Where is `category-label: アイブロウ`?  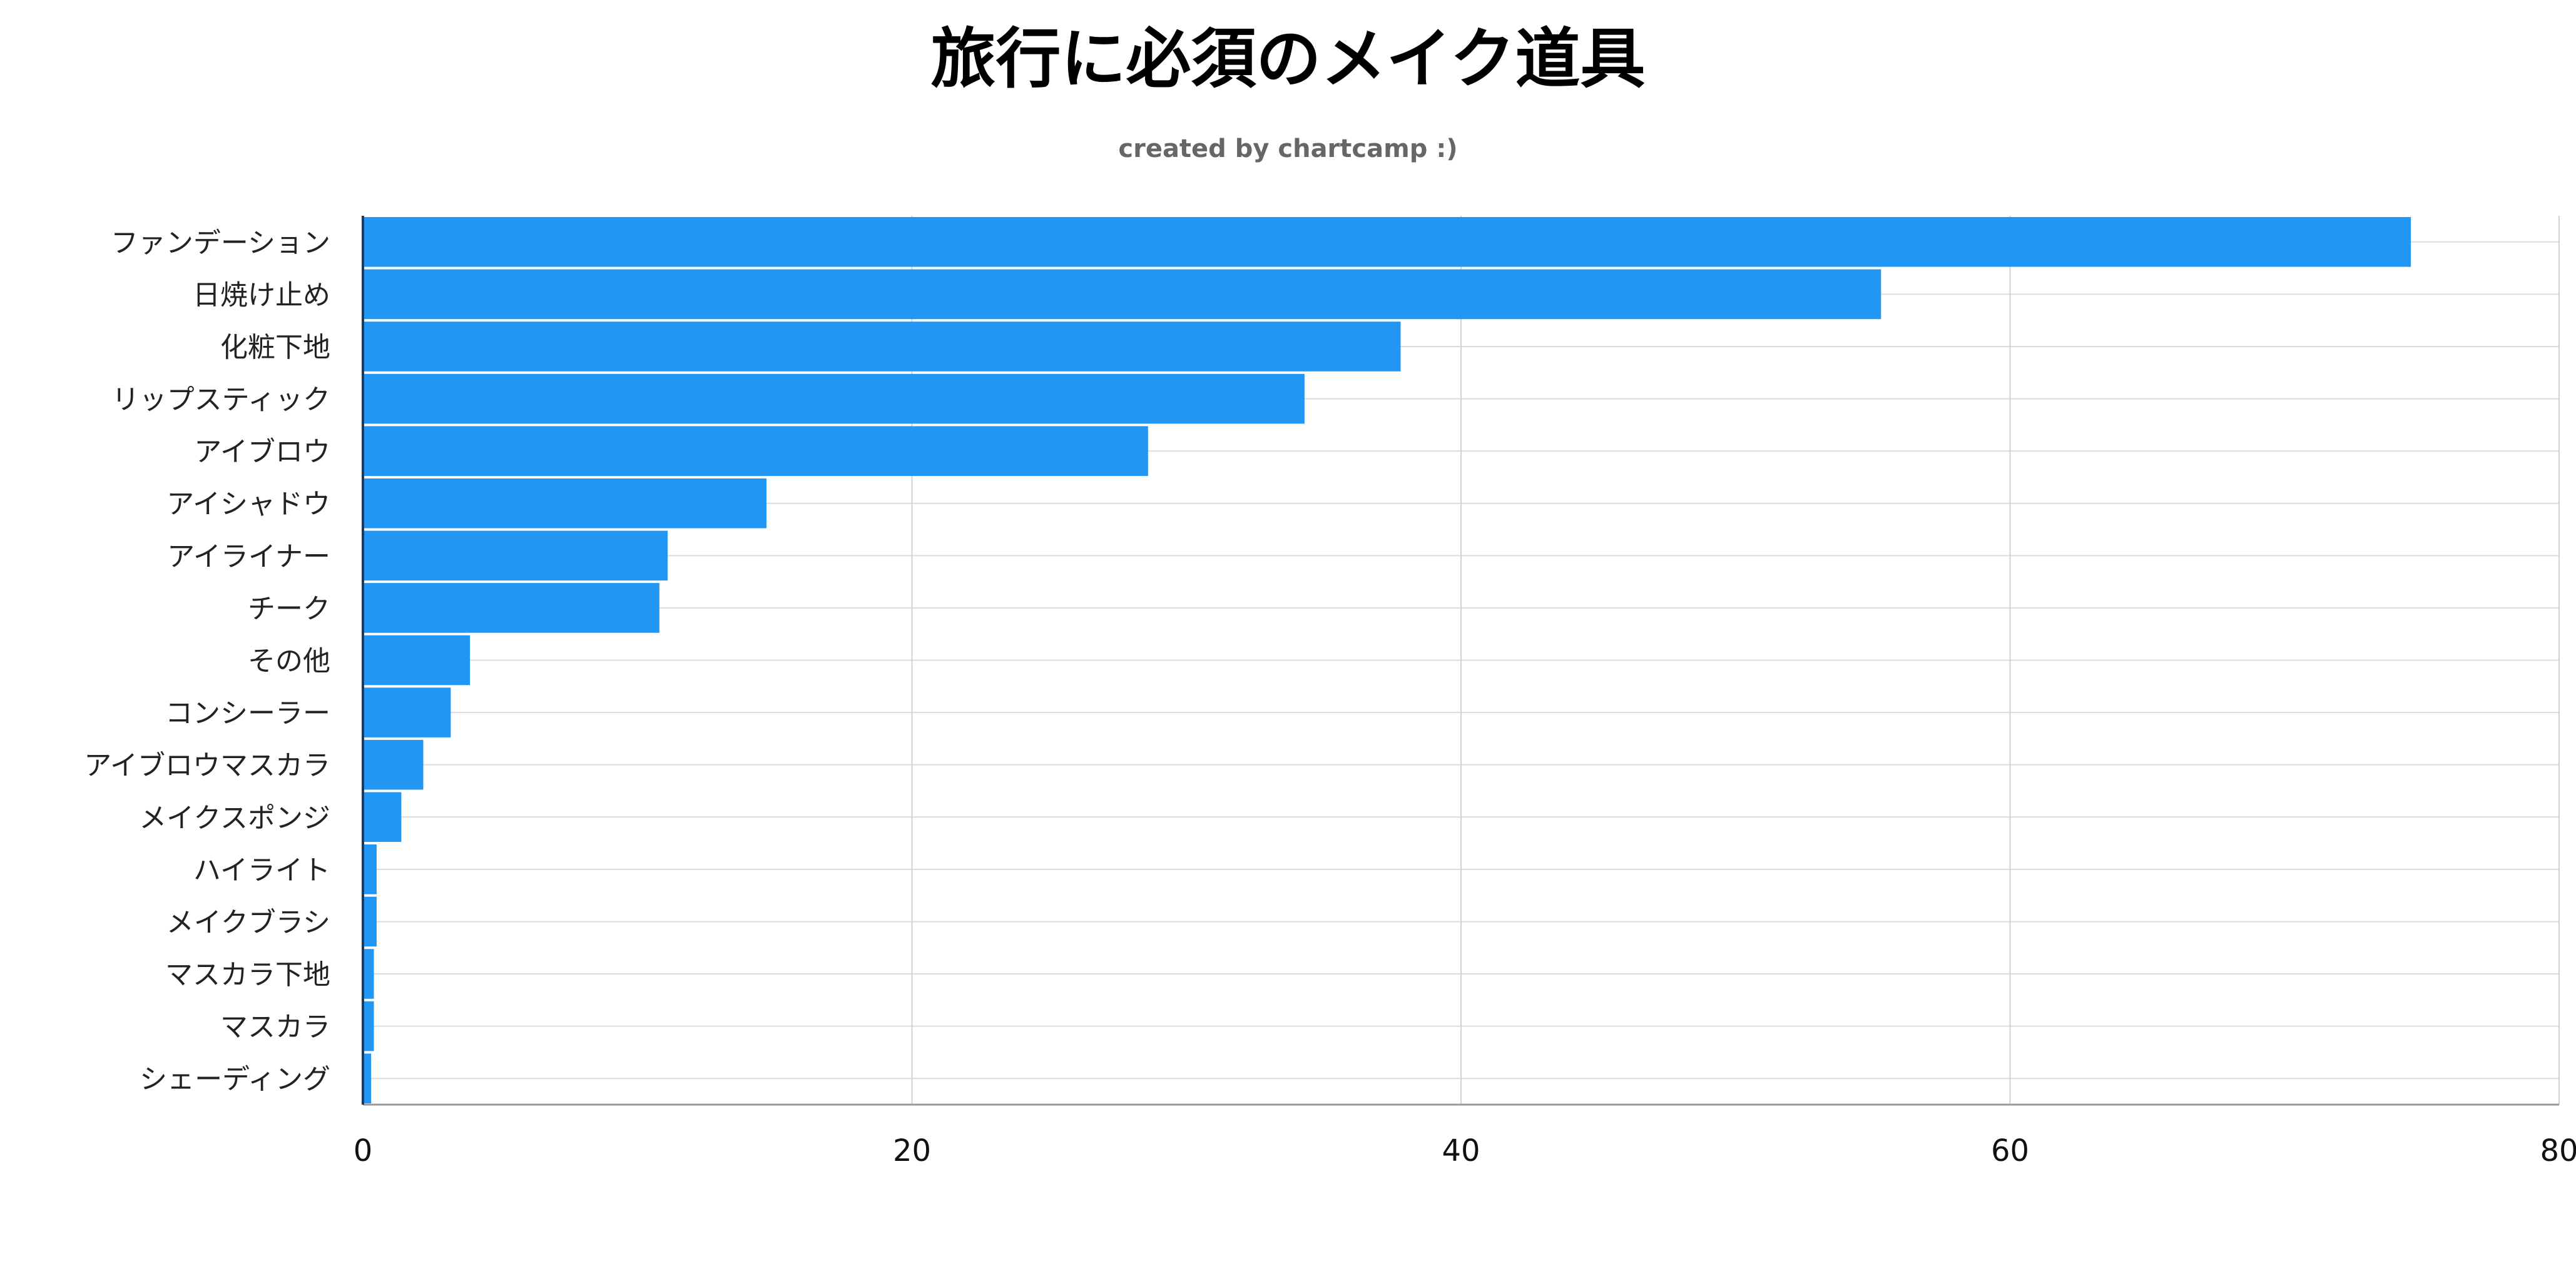 category-label: アイブロウ is located at coordinates (262, 452).